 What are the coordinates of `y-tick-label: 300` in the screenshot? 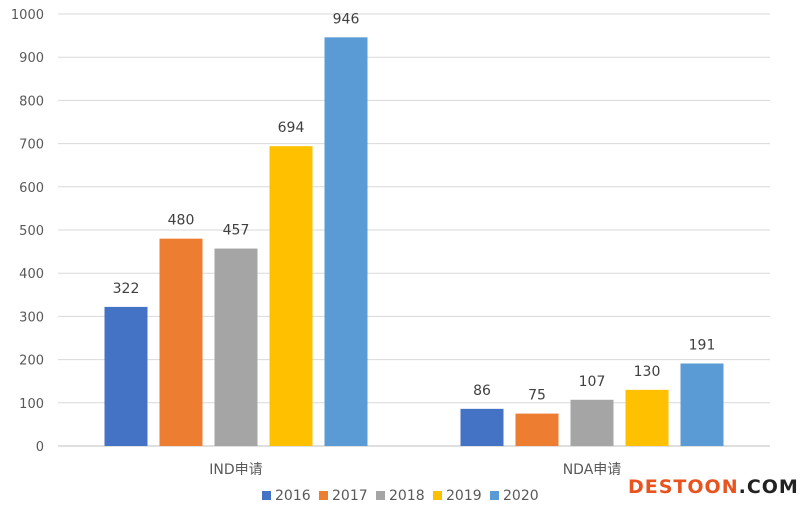 It's located at (31, 317).